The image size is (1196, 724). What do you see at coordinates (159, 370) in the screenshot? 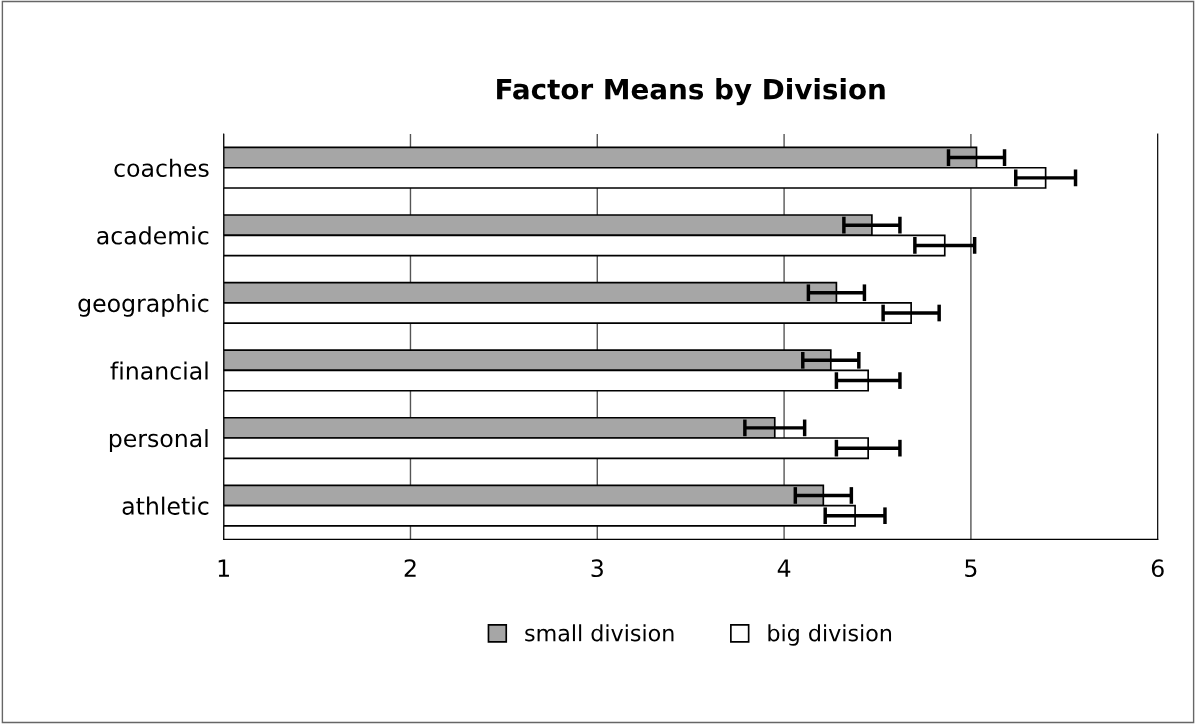
I see `y-tick-label: financial` at bounding box center [159, 370].